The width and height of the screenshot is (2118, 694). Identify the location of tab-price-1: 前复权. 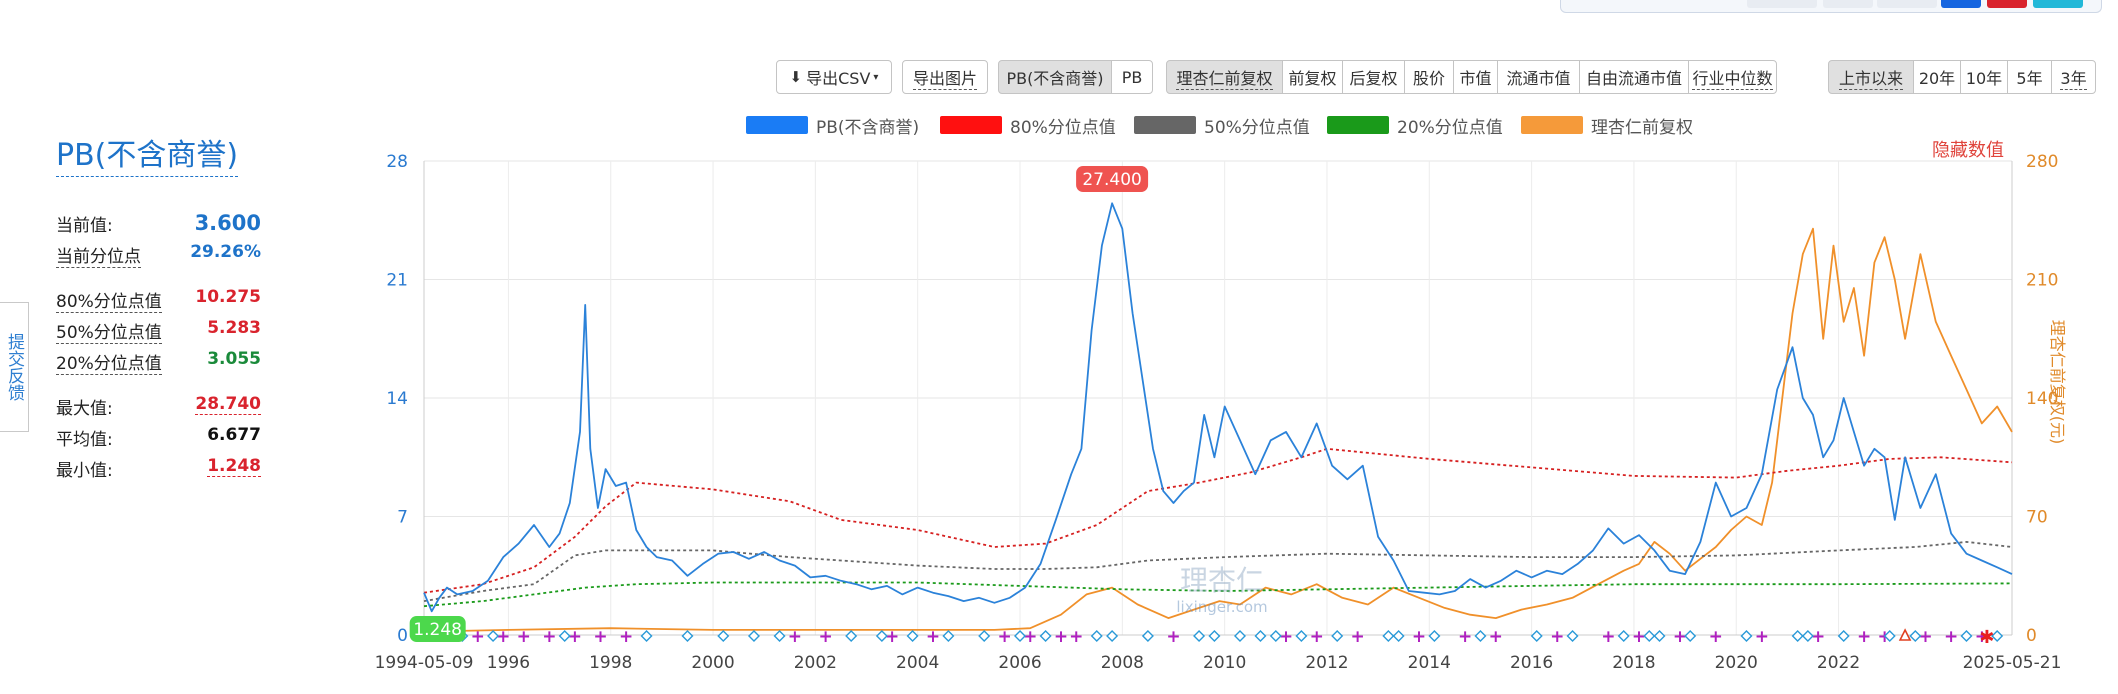
(1312, 77).